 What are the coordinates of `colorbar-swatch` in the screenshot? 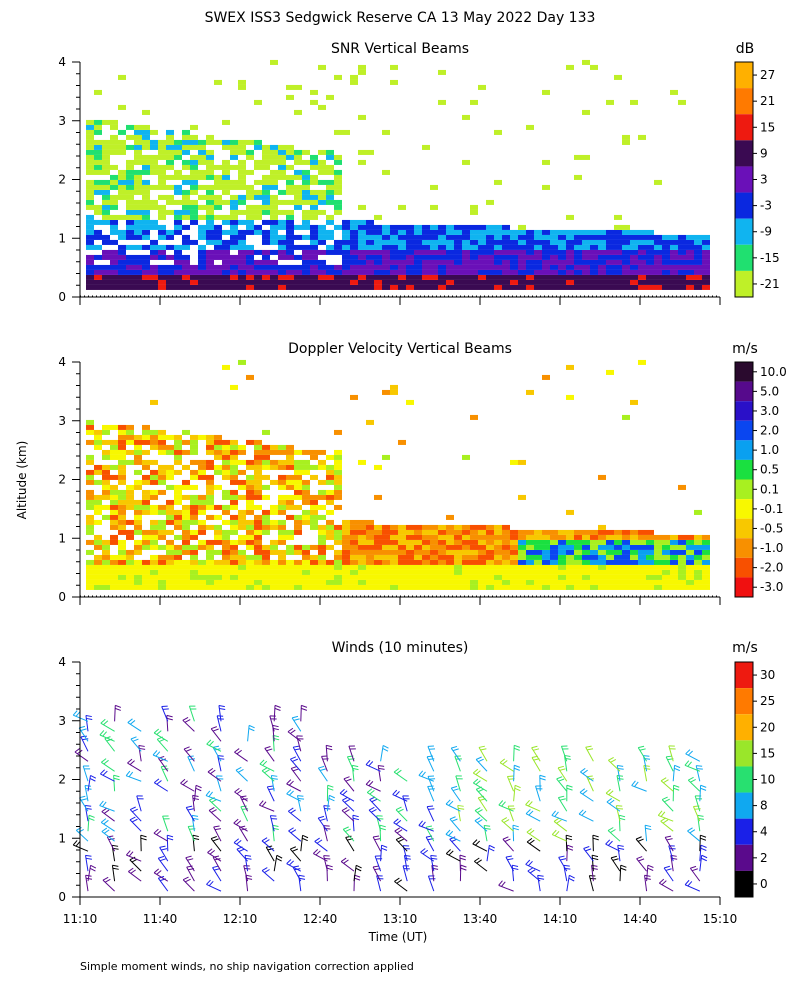 It's located at (744, 805).